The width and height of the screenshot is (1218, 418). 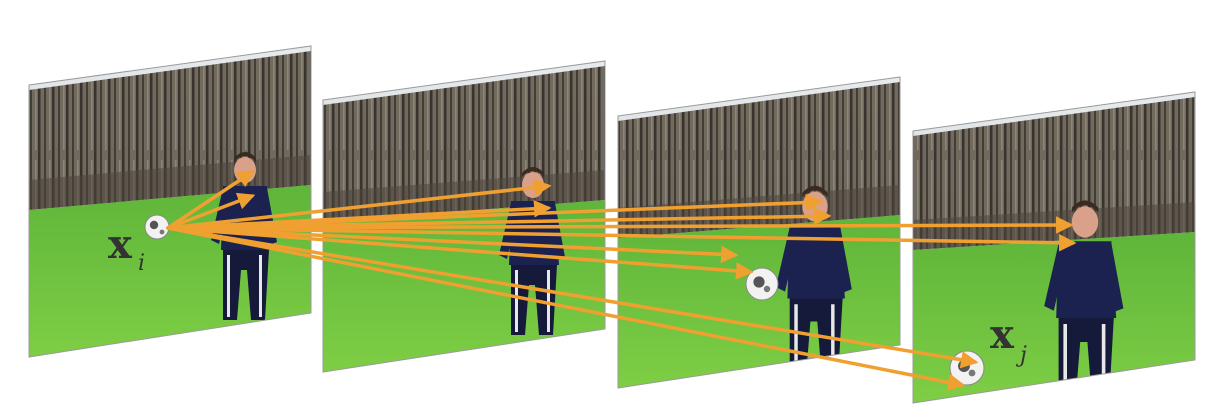 I want to click on player, so click(x=1084, y=301).